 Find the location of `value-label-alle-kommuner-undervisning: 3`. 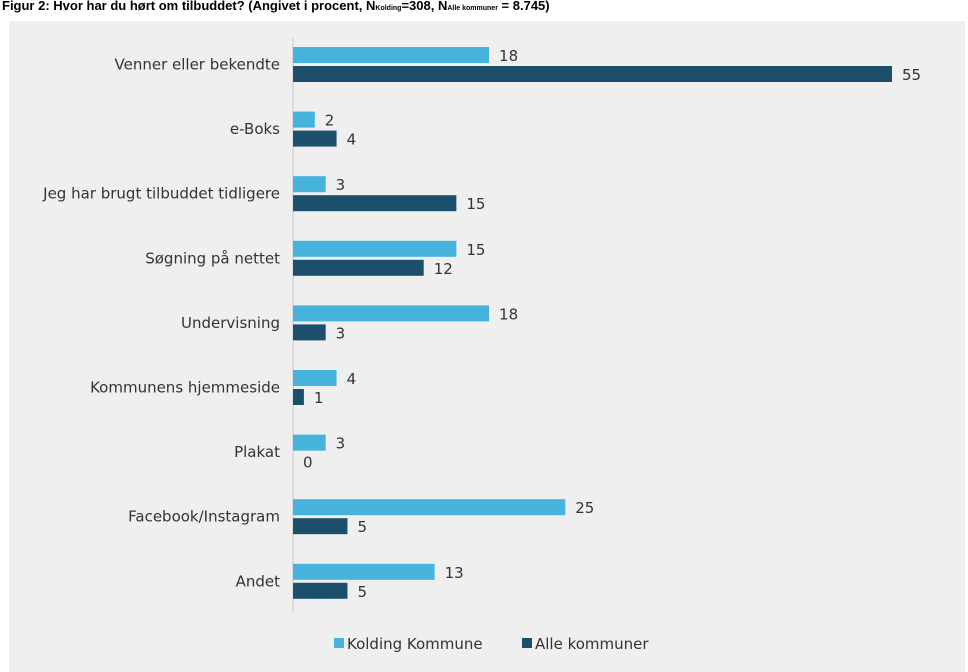

value-label-alle-kommuner-undervisning: 3 is located at coordinates (341, 333).